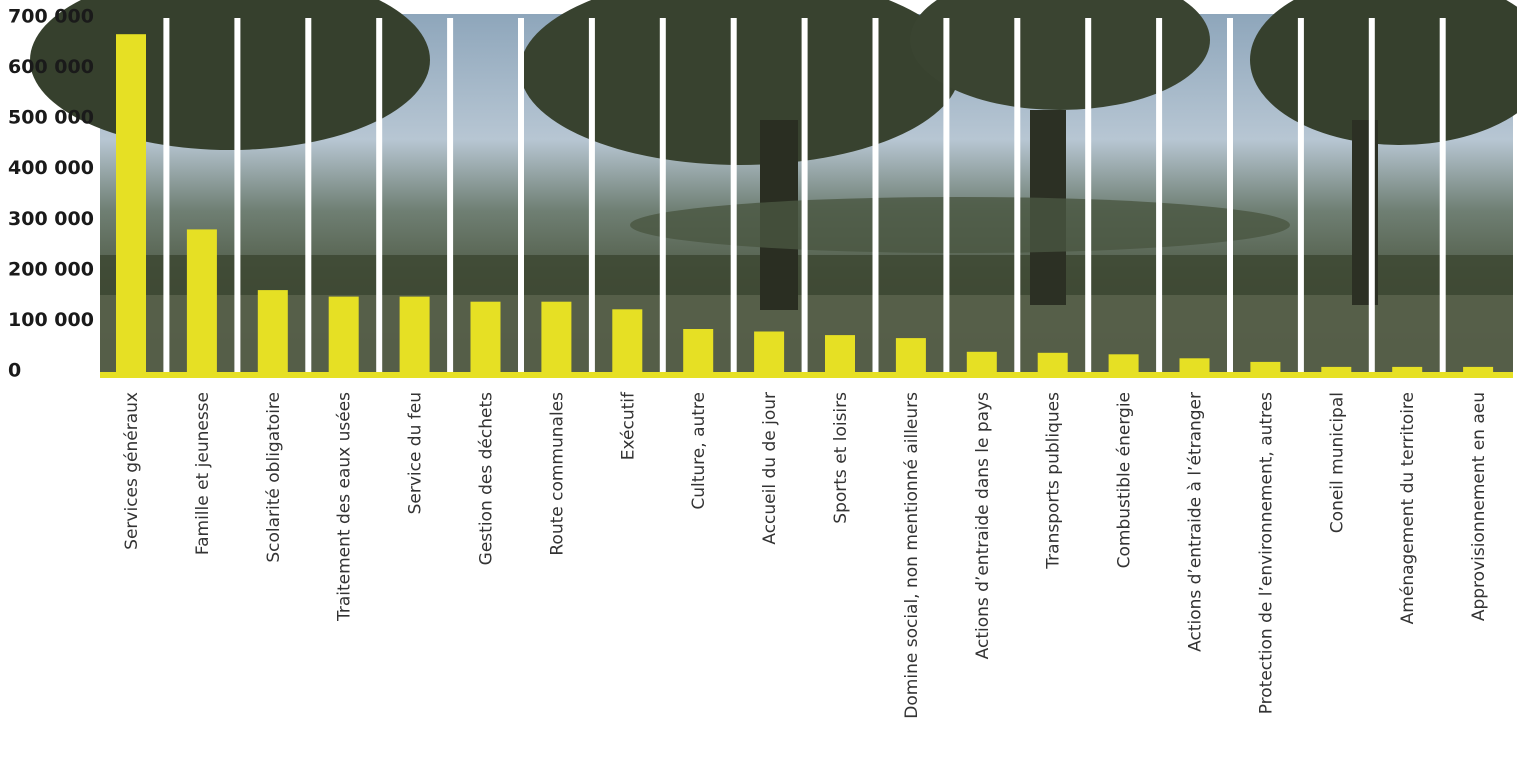  Describe the element at coordinates (416, 453) in the screenshot. I see `x-tick-label: Service du feu` at that location.